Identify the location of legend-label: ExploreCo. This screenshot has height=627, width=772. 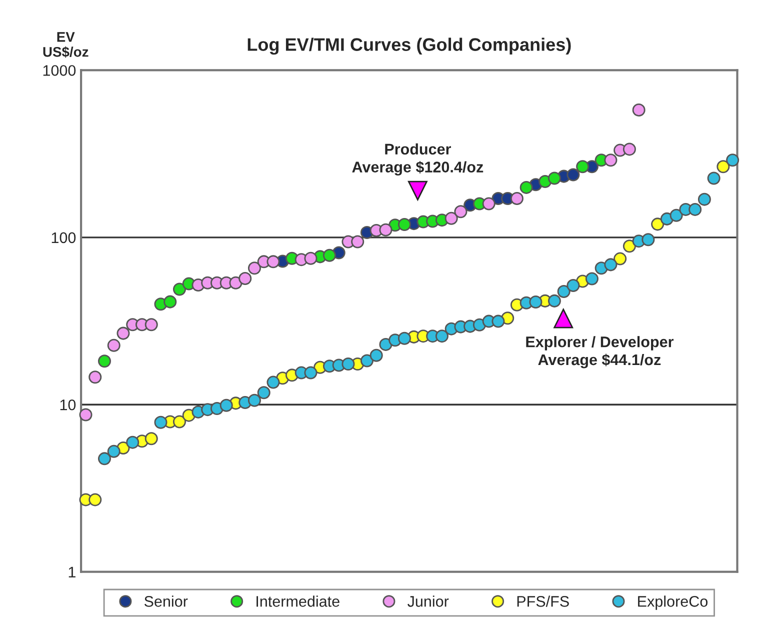
(673, 603).